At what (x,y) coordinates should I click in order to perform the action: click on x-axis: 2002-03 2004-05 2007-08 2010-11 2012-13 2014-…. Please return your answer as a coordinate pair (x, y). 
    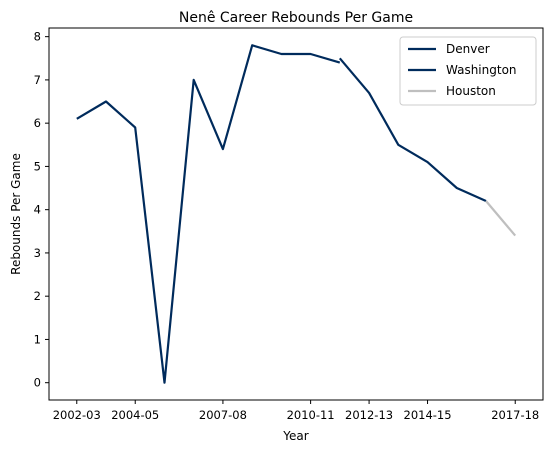
    Looking at the image, I should click on (296, 411).